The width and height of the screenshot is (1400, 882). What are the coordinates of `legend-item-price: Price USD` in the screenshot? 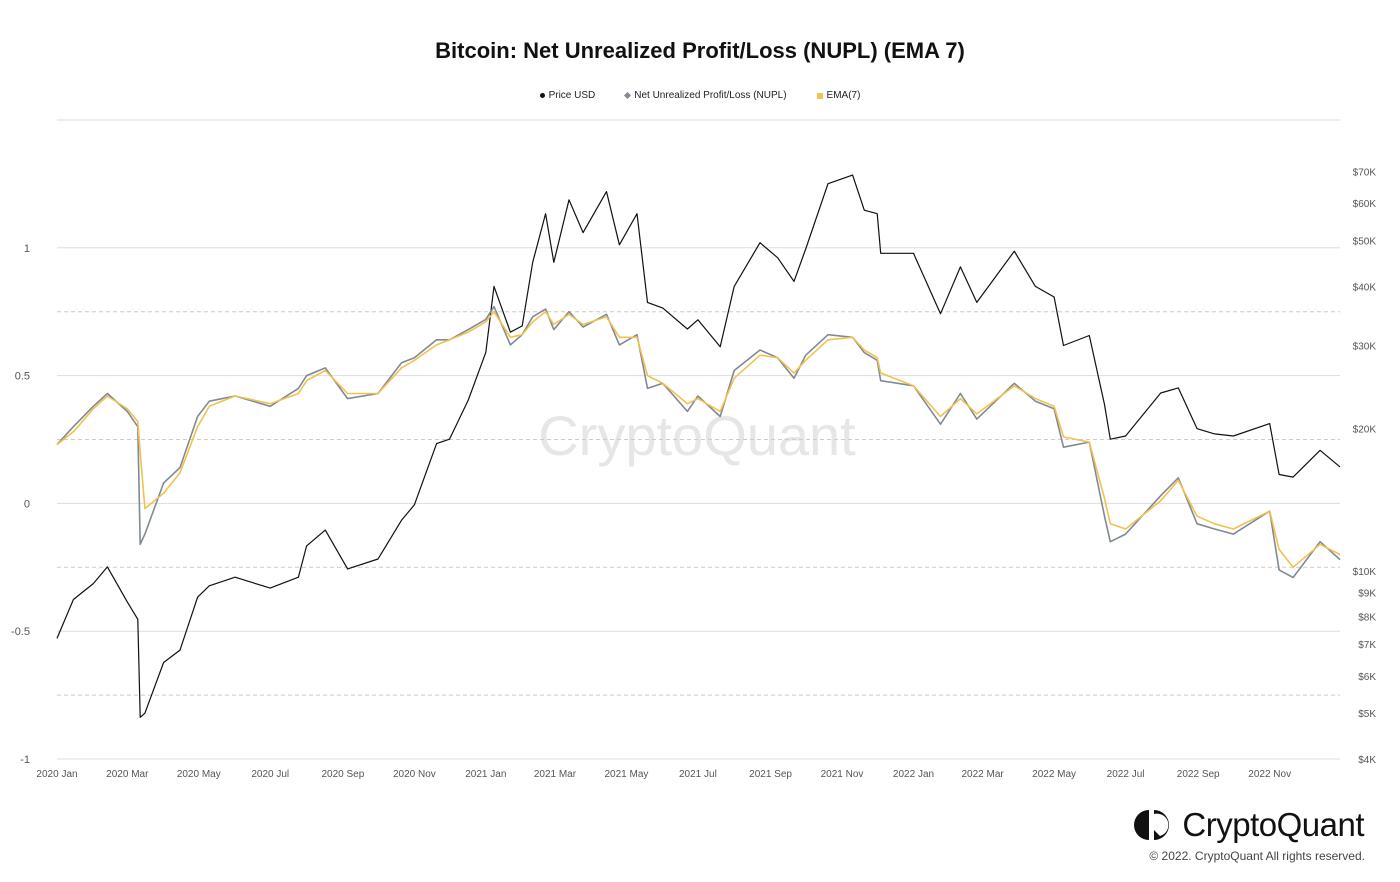 It's located at (567, 95).